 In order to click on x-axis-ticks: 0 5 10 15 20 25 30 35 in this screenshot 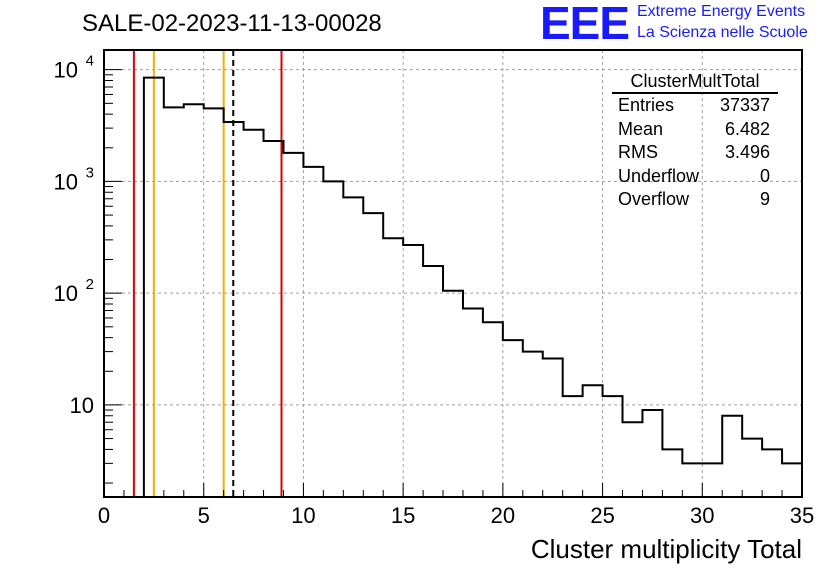, I will do `click(456, 505)`.